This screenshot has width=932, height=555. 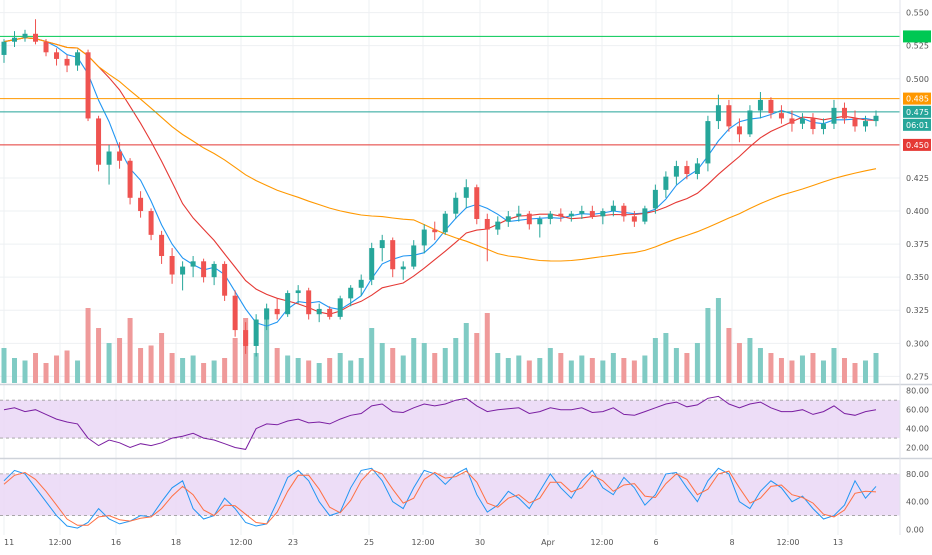 I want to click on rsi-pane, so click(x=450, y=422).